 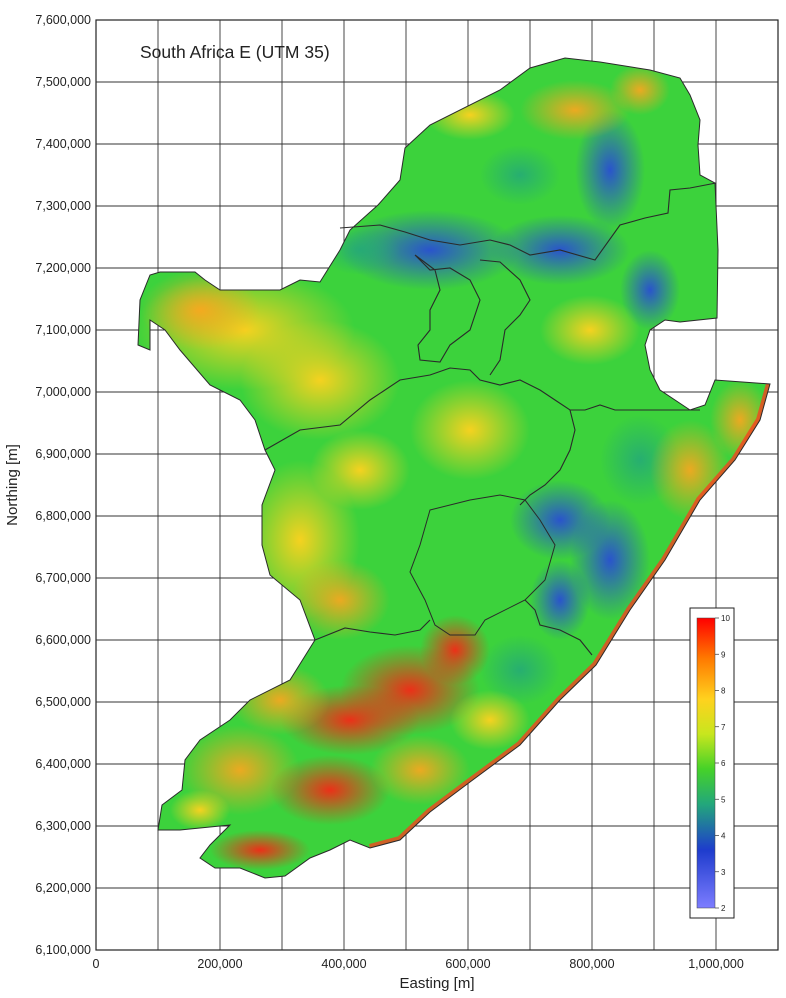 I want to click on y-tick-label: 7,200,000, so click(x=63, y=268).